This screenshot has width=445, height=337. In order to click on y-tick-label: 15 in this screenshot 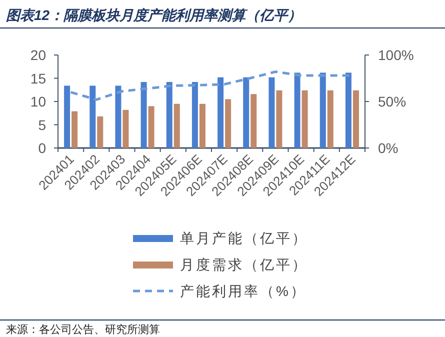, I will do `click(38, 78)`.